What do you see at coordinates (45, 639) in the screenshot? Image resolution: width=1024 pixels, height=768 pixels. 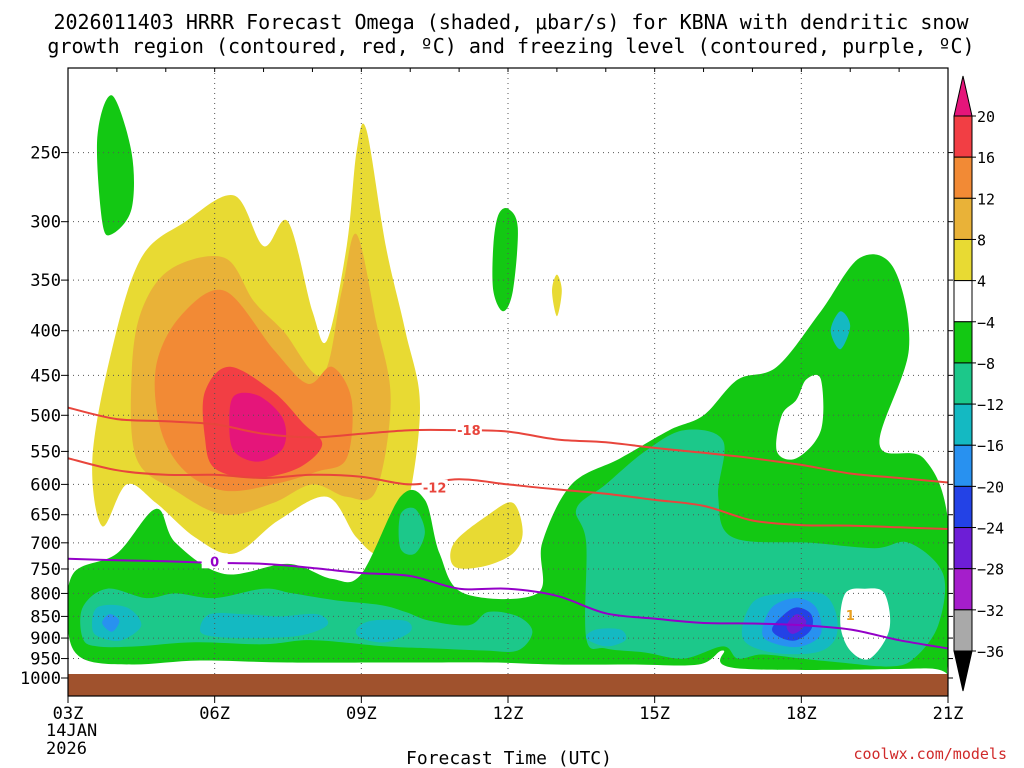 I see `y-tick-label: 900` at bounding box center [45, 639].